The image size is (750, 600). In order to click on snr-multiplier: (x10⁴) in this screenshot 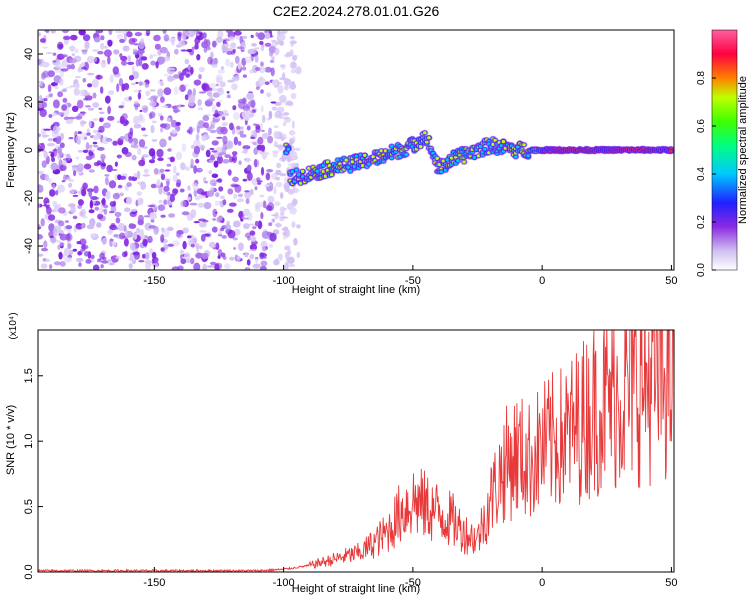, I will do `click(13, 325)`.